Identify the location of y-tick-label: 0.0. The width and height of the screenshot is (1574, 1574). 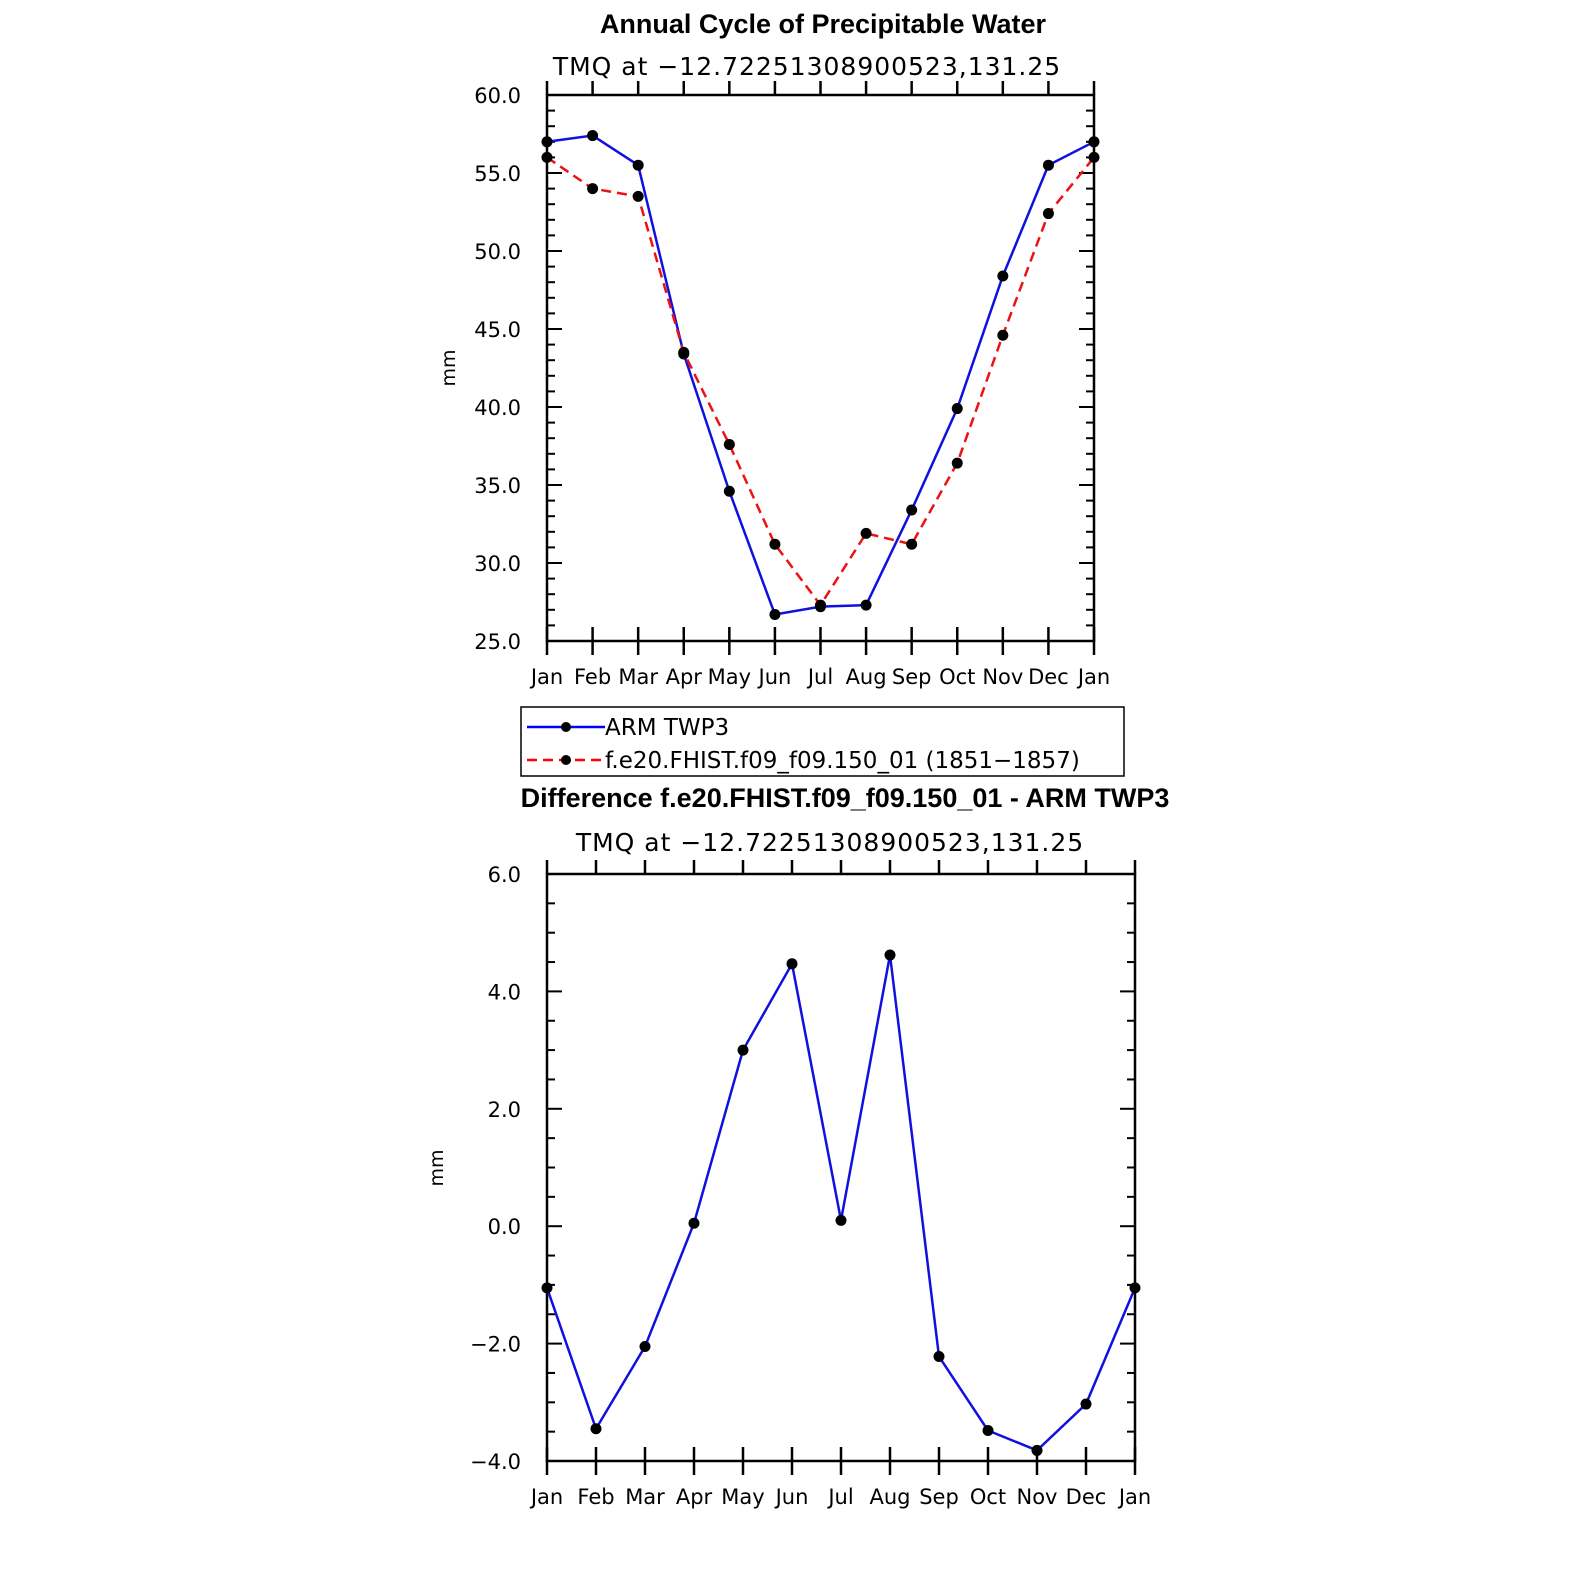
(504, 1227).